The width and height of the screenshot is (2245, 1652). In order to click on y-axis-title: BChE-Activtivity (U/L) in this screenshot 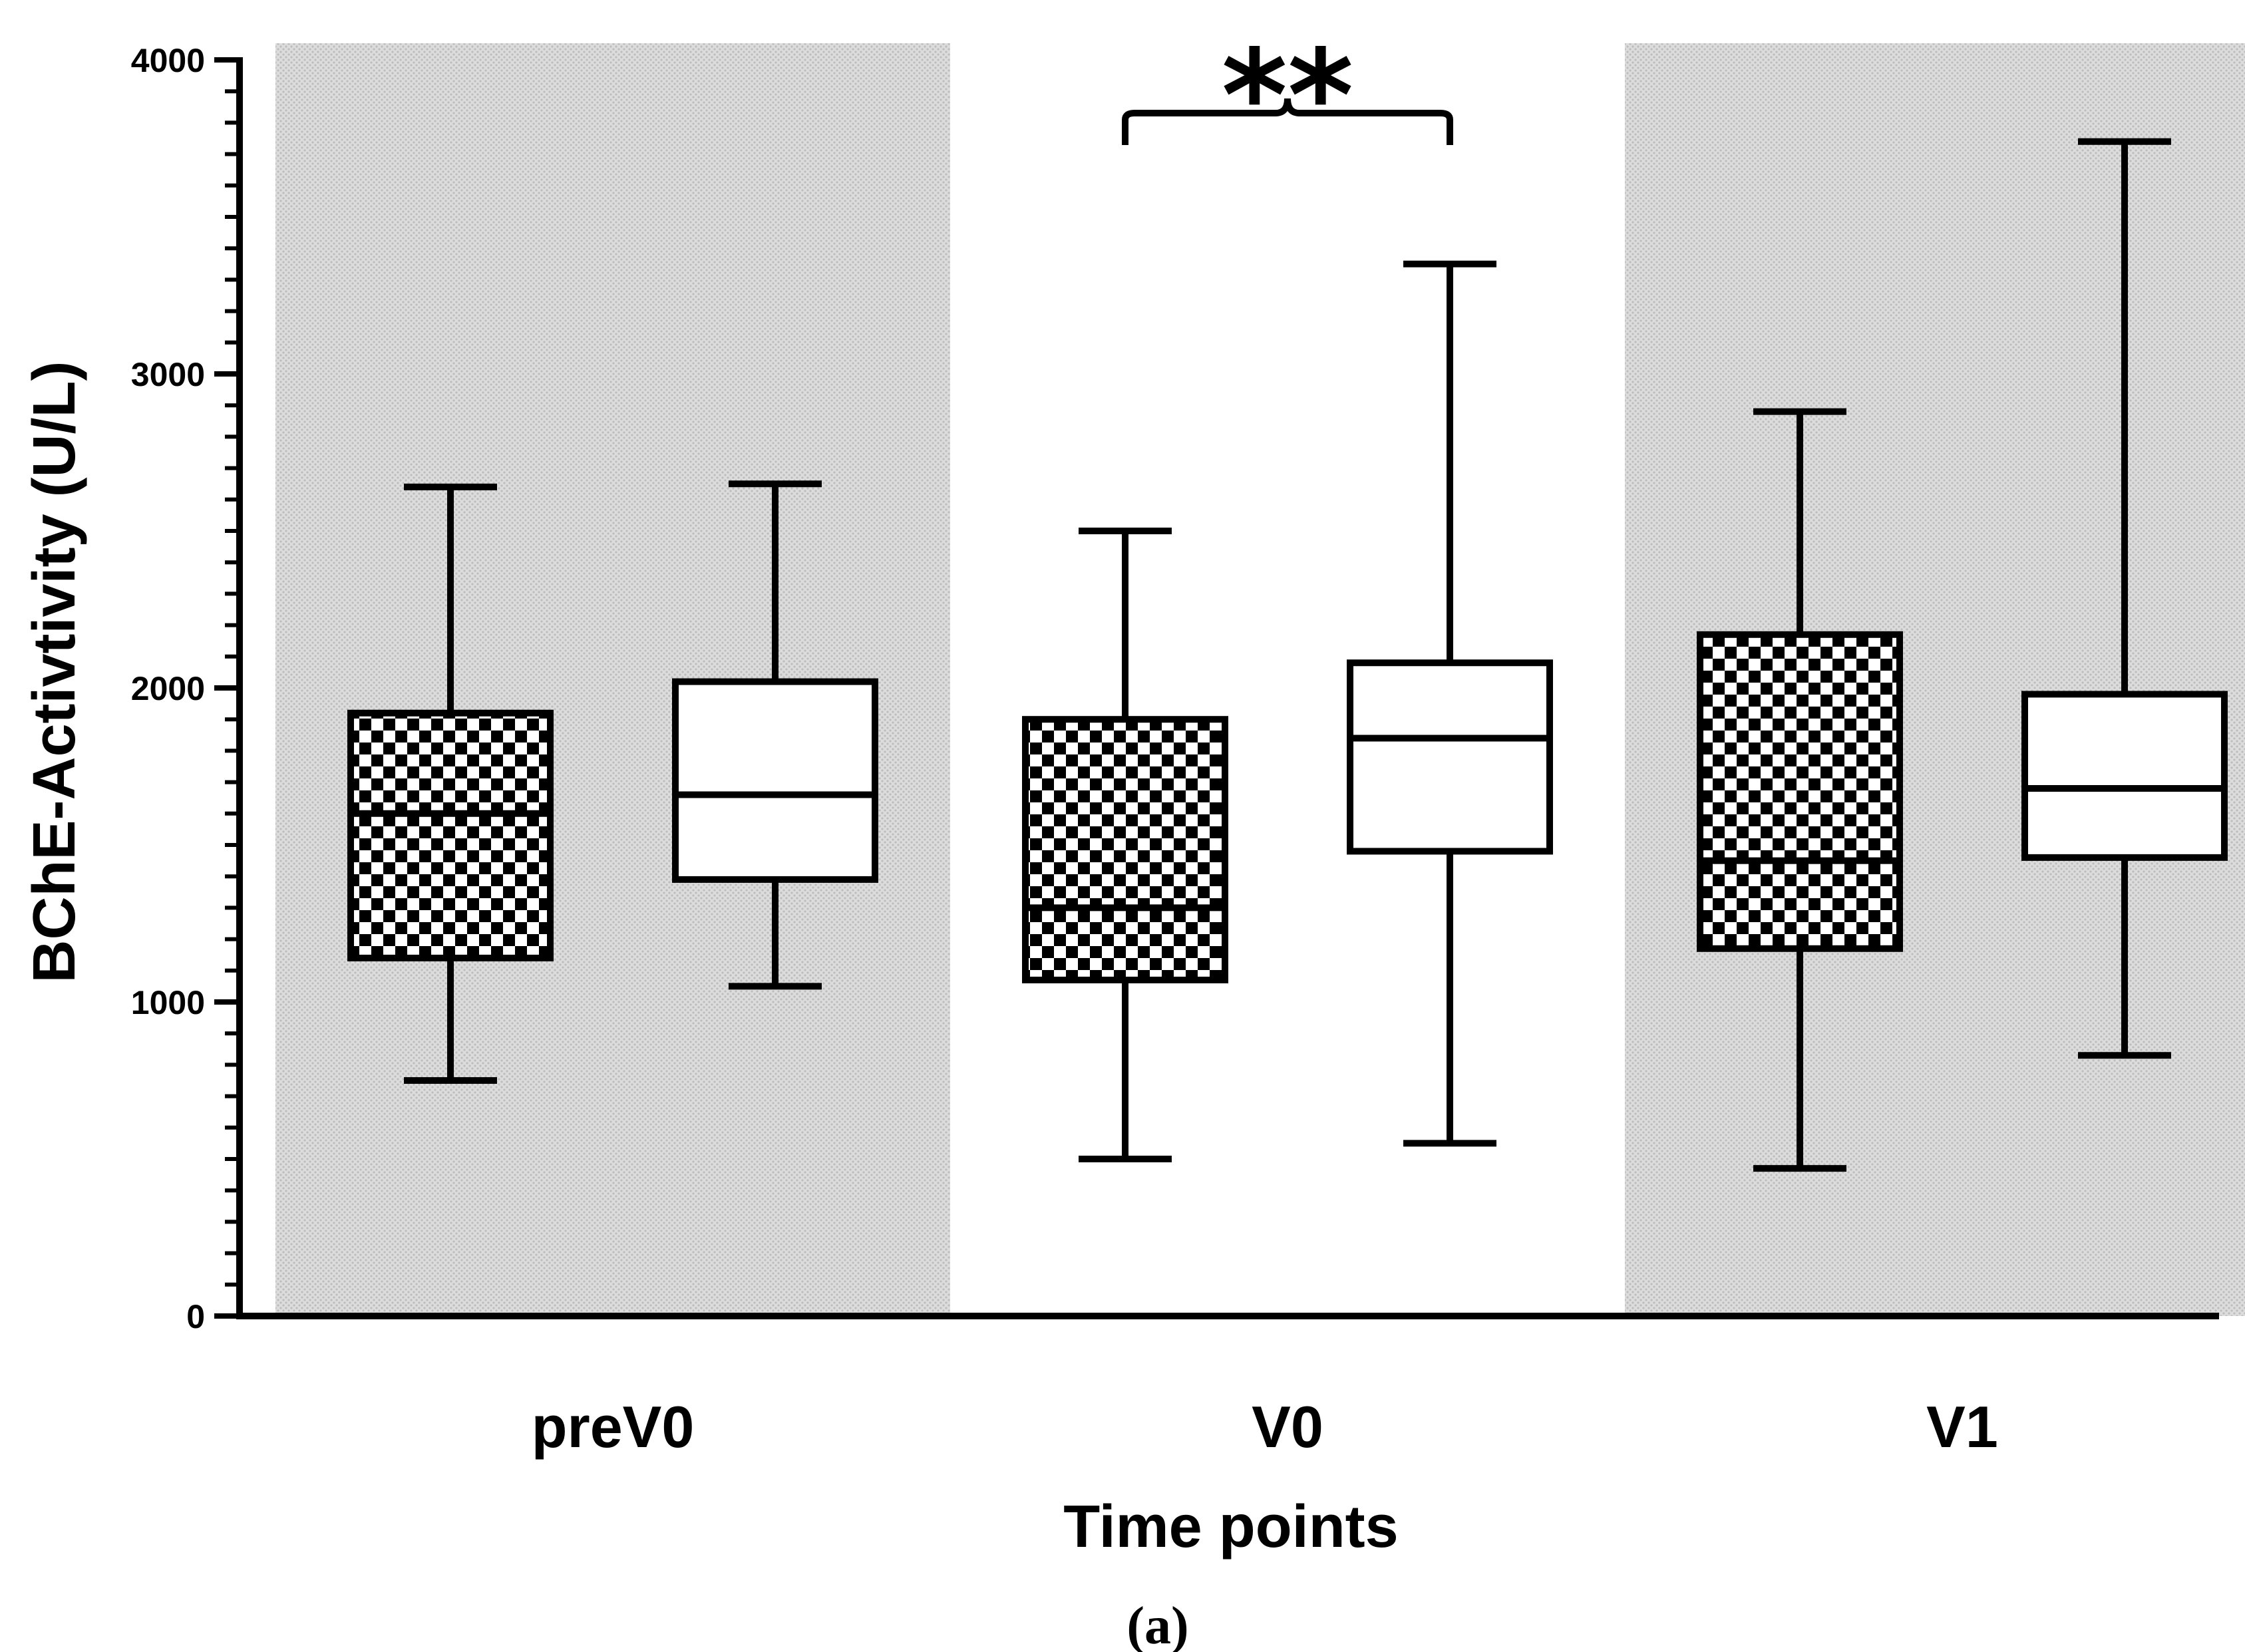, I will do `click(54, 672)`.